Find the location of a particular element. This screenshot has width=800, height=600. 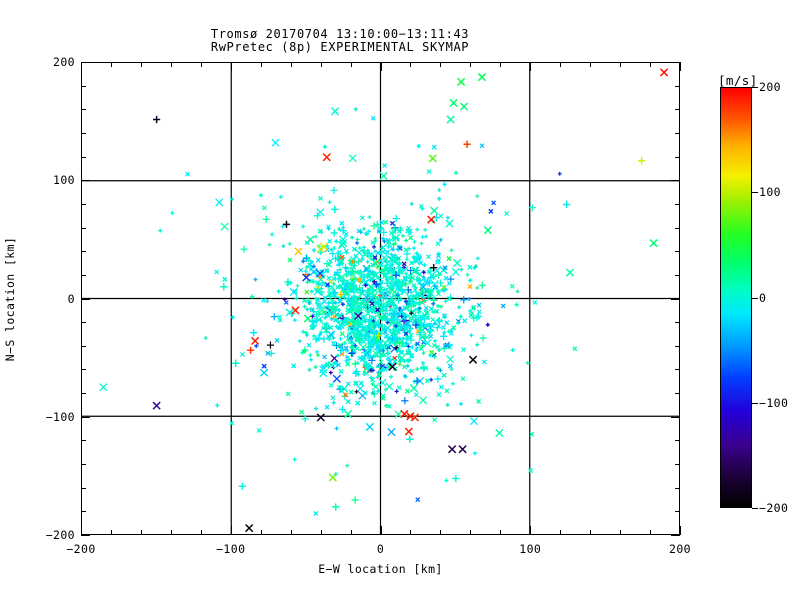

y-tick-label: −100 is located at coordinates (60, 416).